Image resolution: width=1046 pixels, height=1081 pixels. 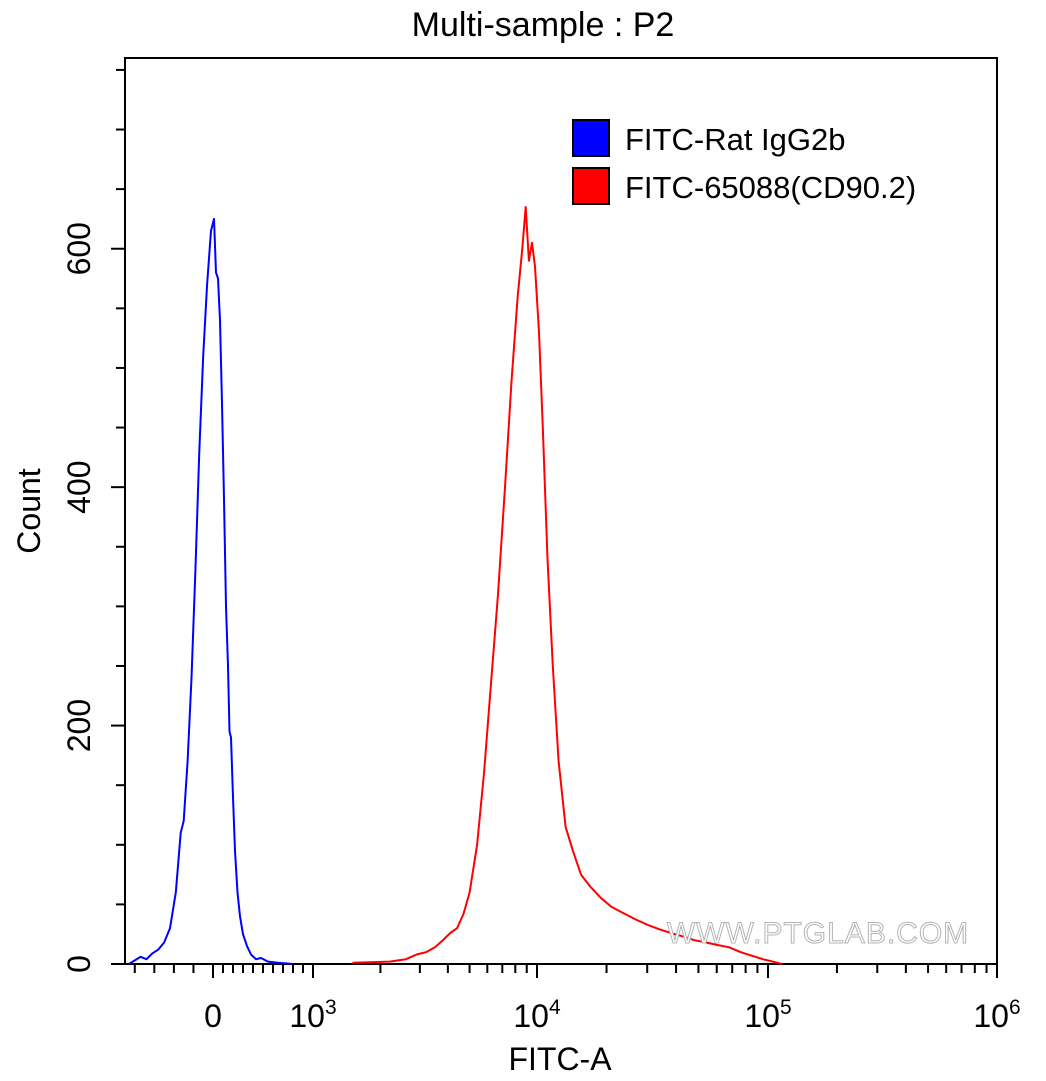 What do you see at coordinates (537, 1015) in the screenshot?
I see `x-tick-label: 10⁴` at bounding box center [537, 1015].